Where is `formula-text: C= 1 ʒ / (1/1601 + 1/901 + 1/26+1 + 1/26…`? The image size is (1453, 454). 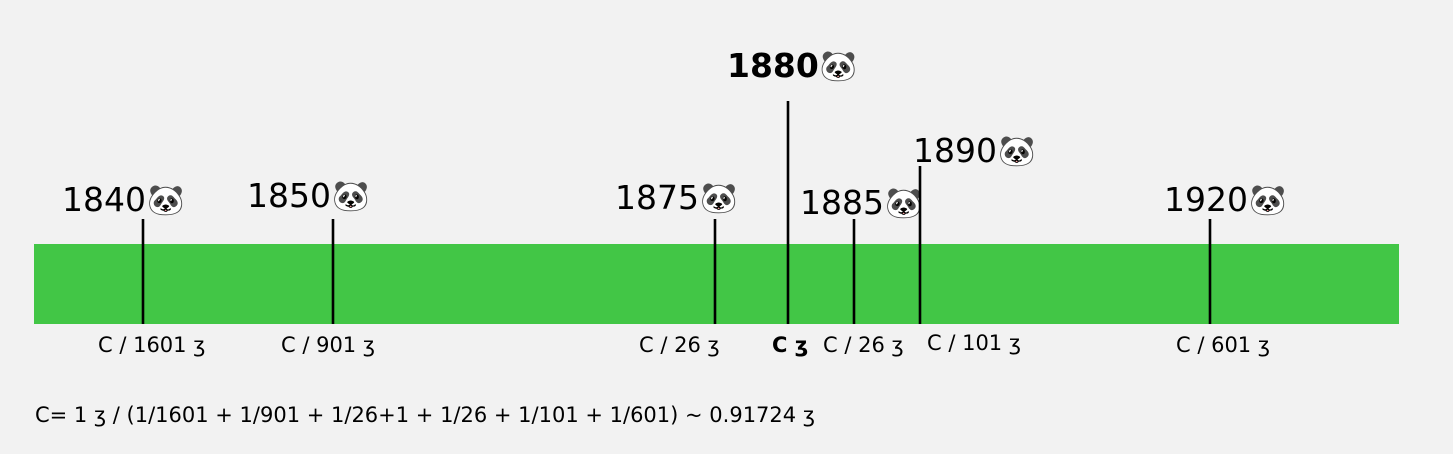
formula-text: C= 1 ʒ / (1/1601 + 1/901 + 1/26+1 + 1/26… is located at coordinates (425, 415).